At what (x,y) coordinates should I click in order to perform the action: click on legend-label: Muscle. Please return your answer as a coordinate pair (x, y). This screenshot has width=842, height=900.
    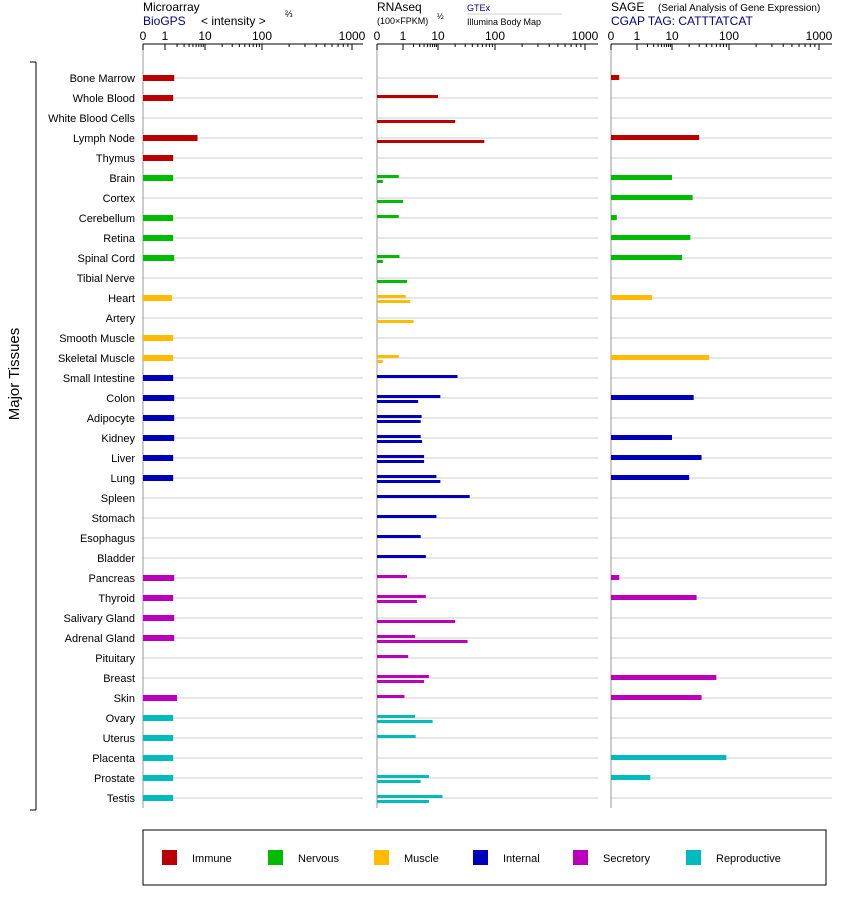
    Looking at the image, I should click on (421, 859).